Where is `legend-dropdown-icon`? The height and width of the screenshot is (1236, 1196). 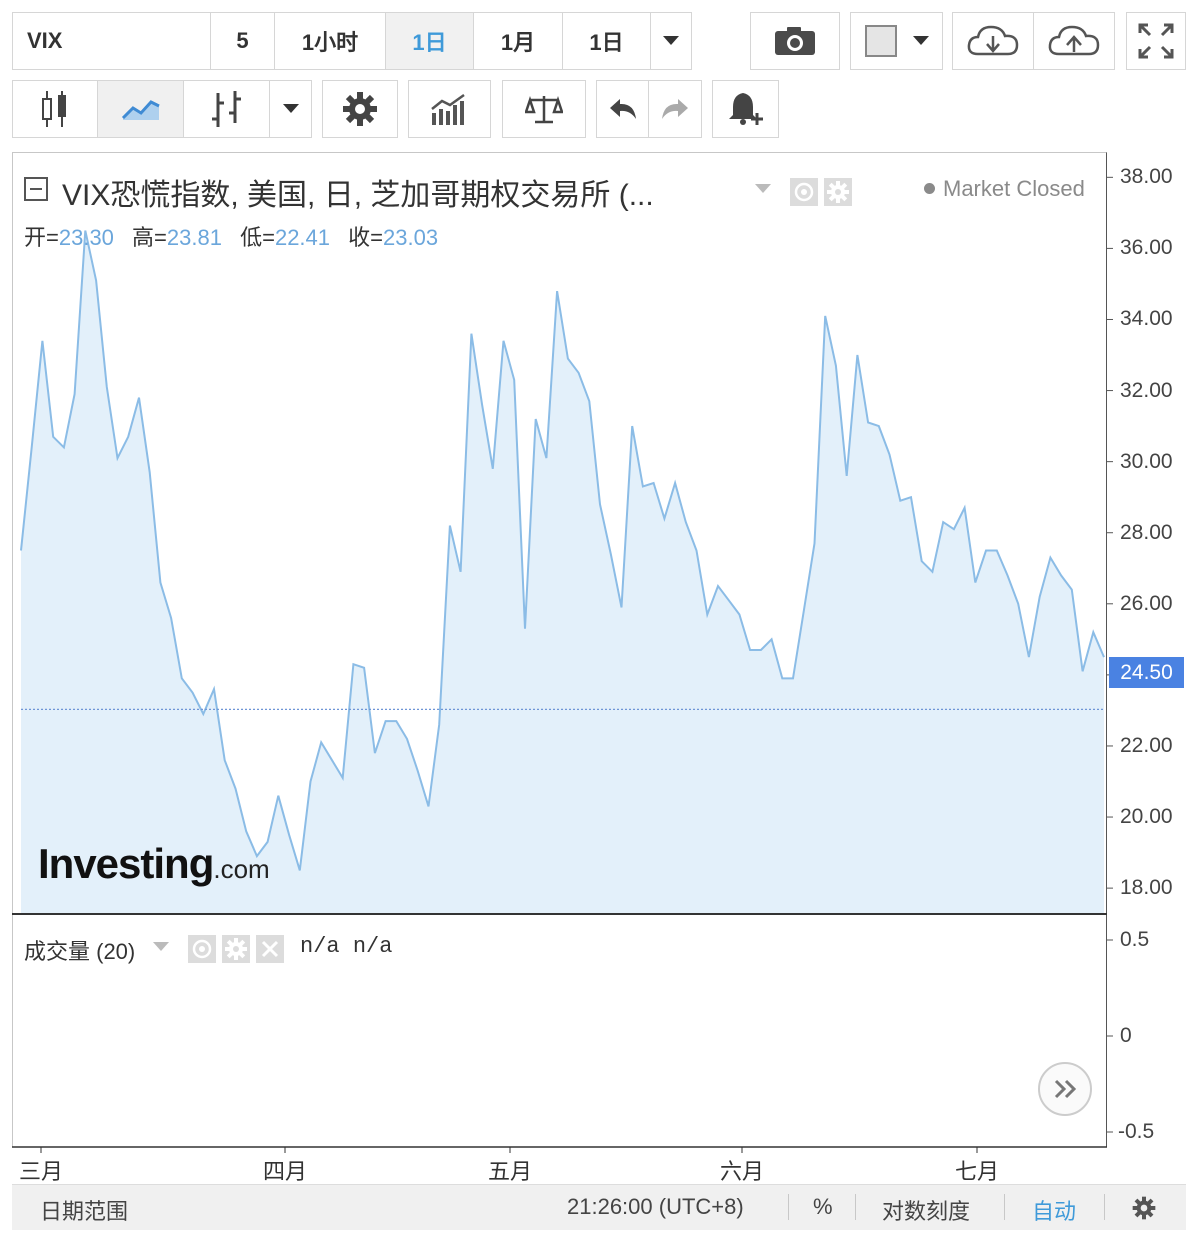 legend-dropdown-icon is located at coordinates (763, 189).